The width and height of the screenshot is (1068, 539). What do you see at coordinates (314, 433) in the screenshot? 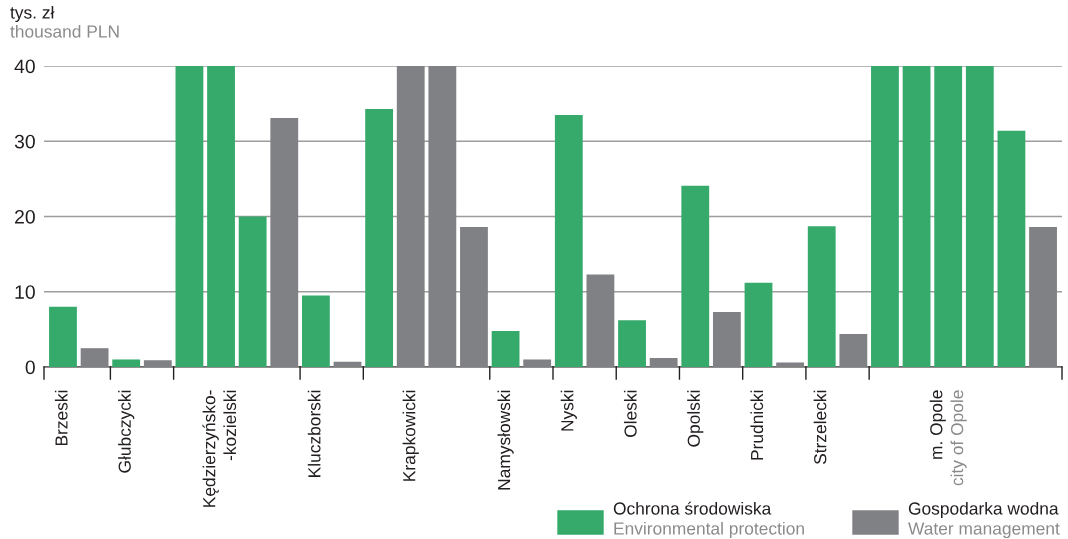
I see `x-tick-label: Kluczborski` at bounding box center [314, 433].